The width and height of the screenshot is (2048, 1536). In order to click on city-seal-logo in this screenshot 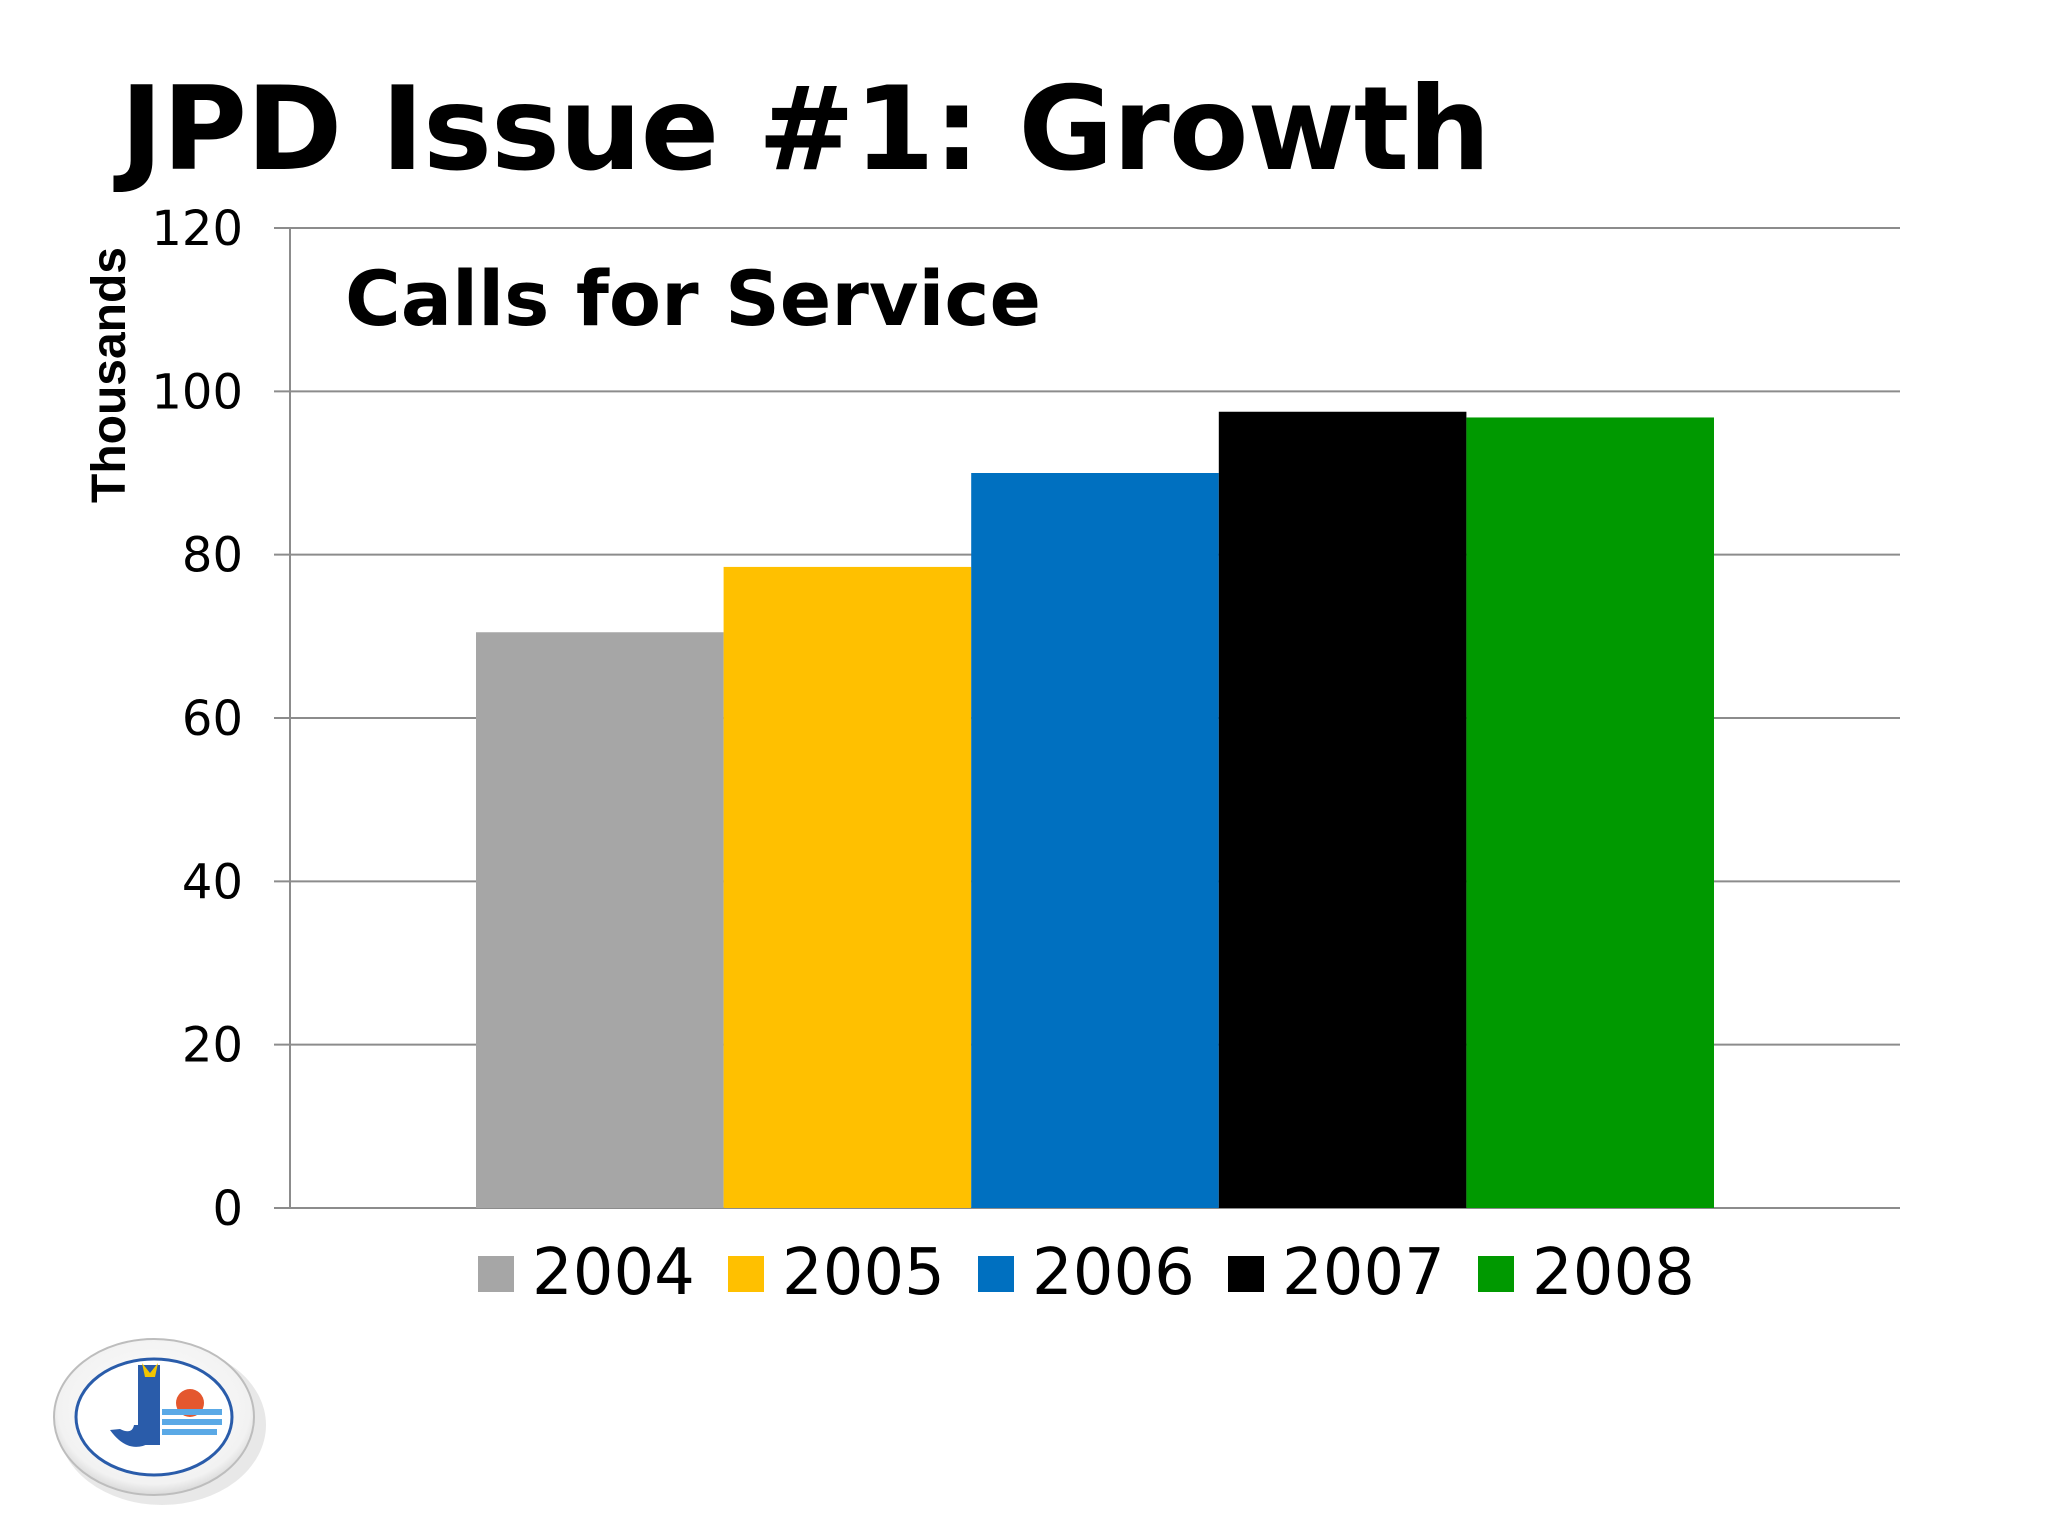, I will do `click(159, 1421)`.